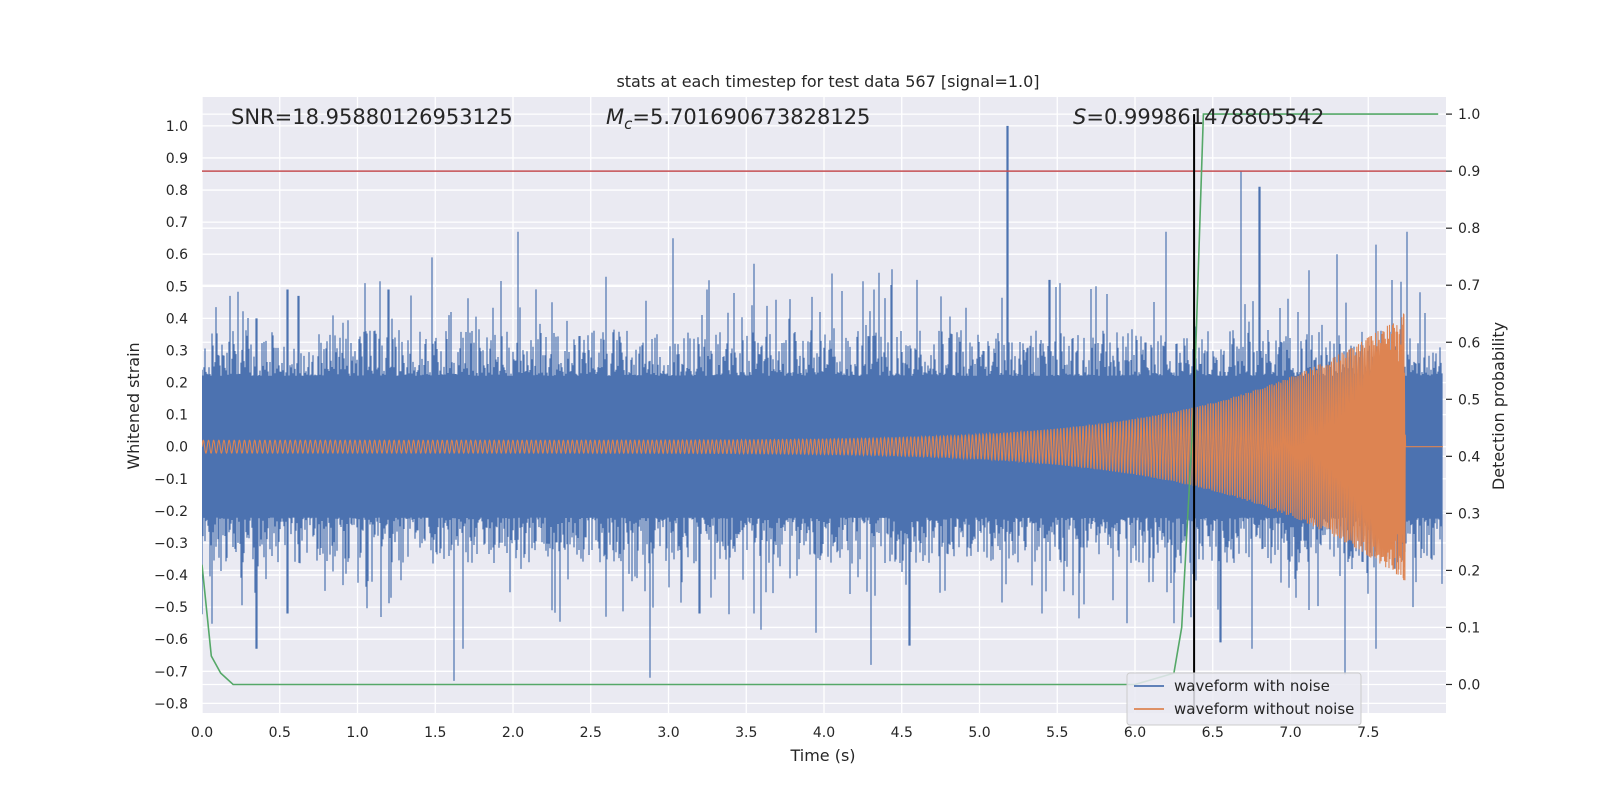  What do you see at coordinates (171, 640) in the screenshot?
I see `y-tick-label-left: −0.6` at bounding box center [171, 640].